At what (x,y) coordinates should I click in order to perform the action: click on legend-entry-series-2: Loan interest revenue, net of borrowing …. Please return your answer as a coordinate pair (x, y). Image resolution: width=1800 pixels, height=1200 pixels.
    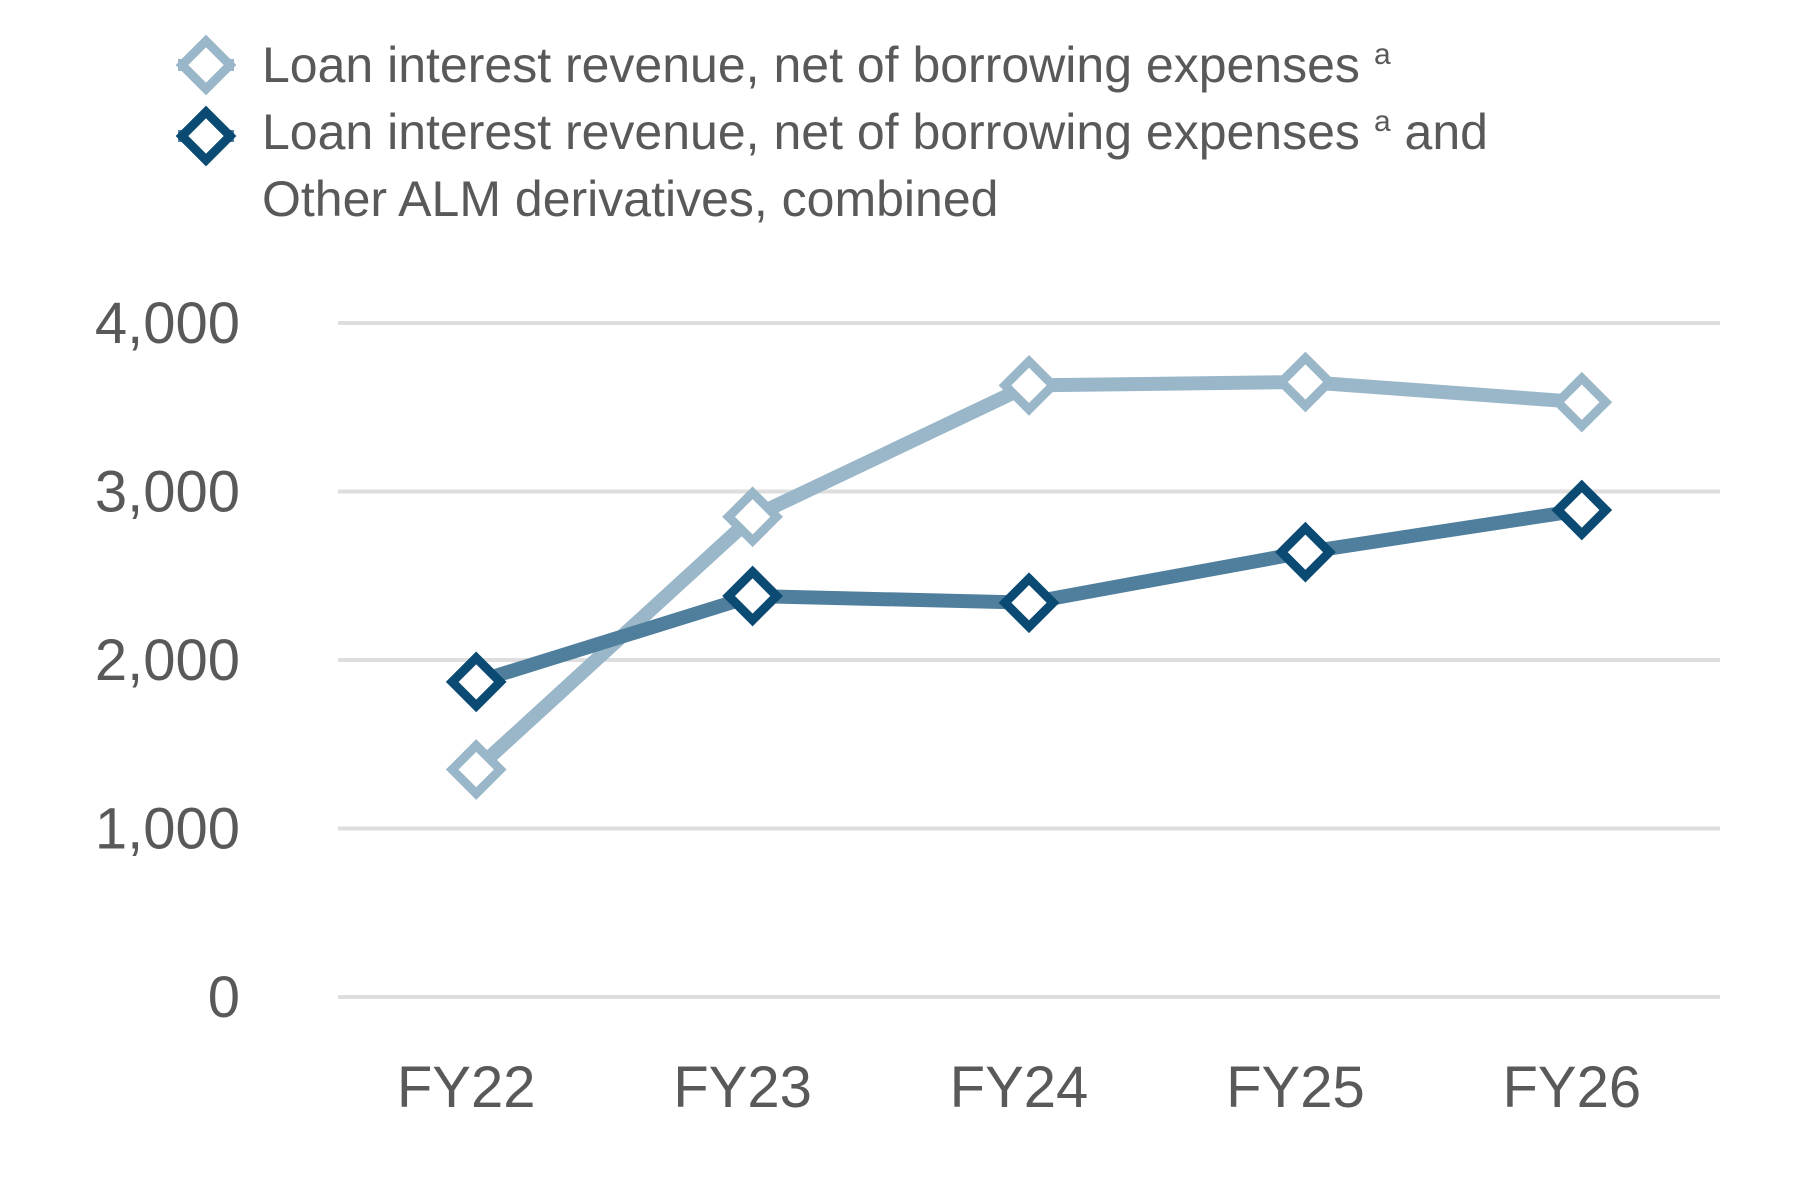
    Looking at the image, I should click on (831, 165).